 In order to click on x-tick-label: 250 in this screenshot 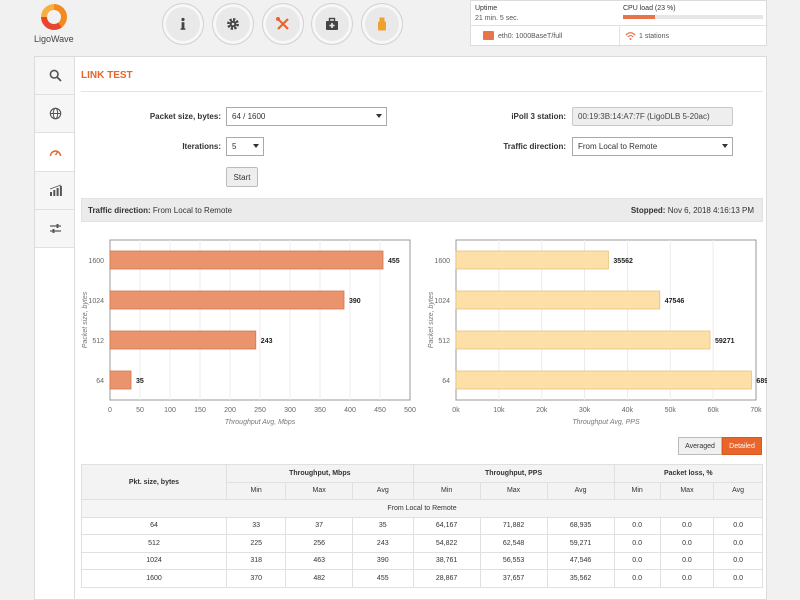, I will do `click(260, 410)`.